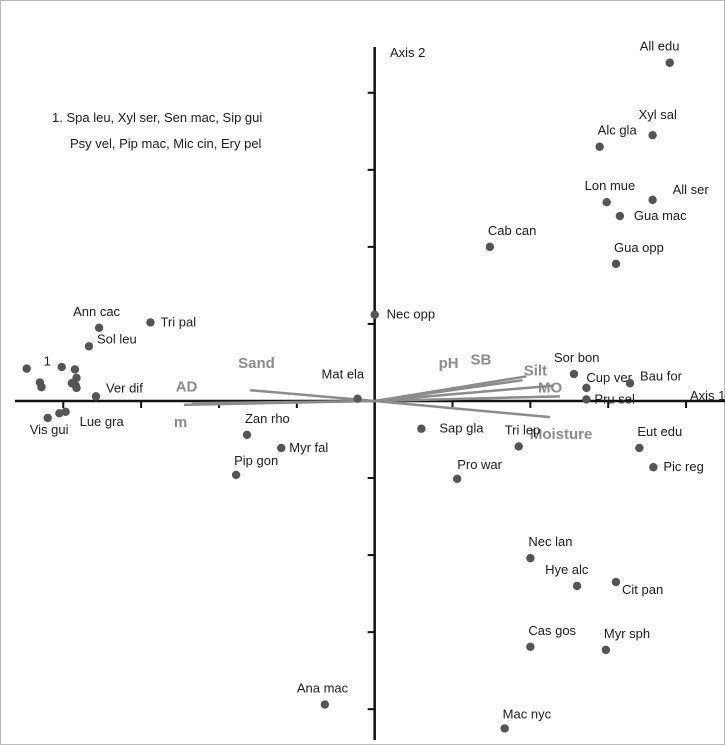 Image resolution: width=725 pixels, height=745 pixels. Describe the element at coordinates (658, 114) in the screenshot. I see `species-point-label: Xyl sal` at that location.